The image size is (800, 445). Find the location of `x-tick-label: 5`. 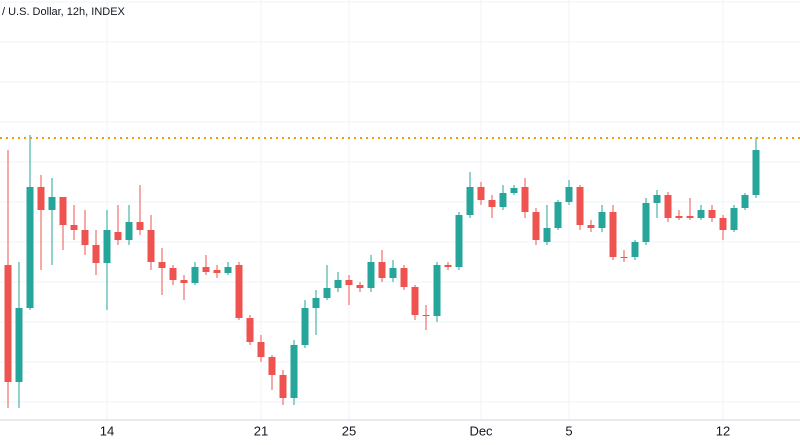

x-tick-label: 5 is located at coordinates (568, 430).